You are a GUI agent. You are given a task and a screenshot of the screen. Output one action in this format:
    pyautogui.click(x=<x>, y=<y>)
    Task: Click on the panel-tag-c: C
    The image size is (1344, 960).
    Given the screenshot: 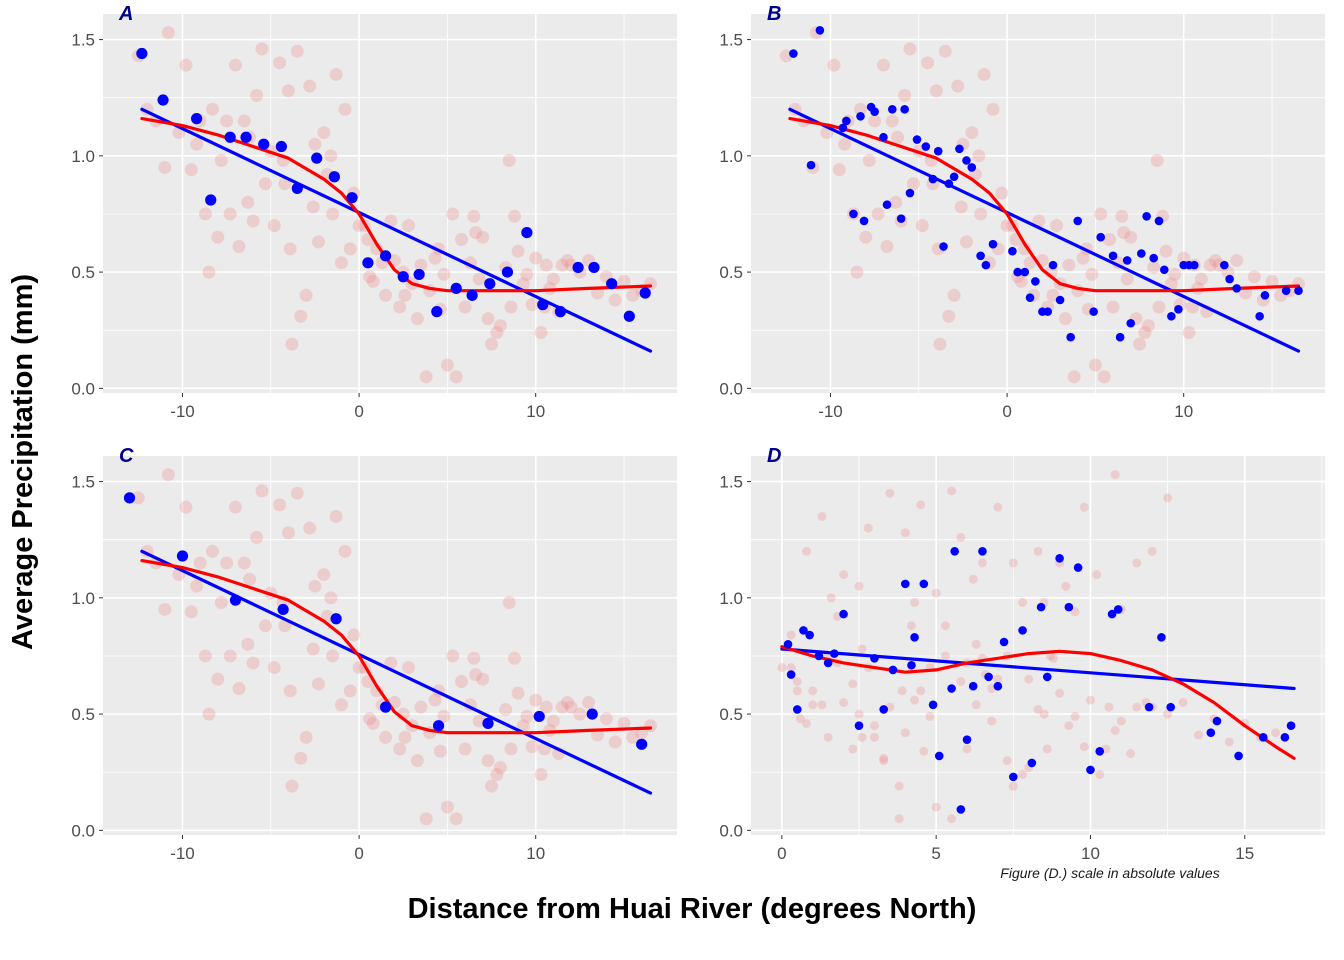 What is the action you would take?
    pyautogui.click(x=126, y=456)
    